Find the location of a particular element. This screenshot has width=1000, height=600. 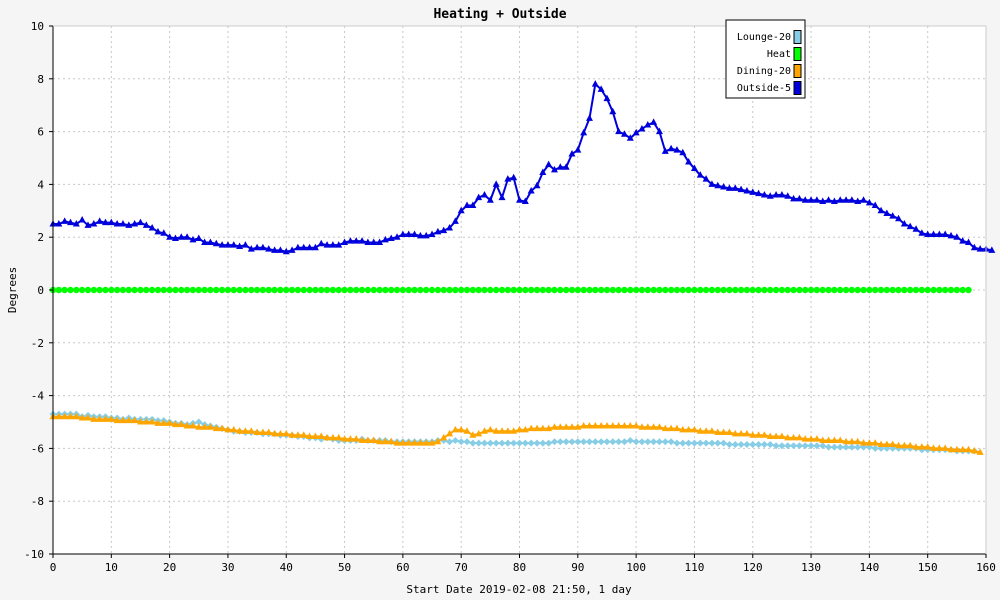

y-tick-label: 0 is located at coordinates (40, 290).